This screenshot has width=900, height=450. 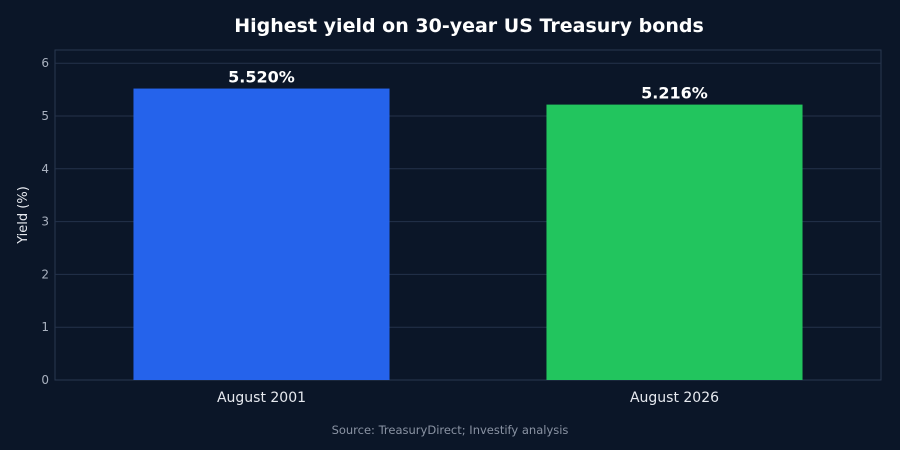 I want to click on bar-data-label: 5.216%, so click(x=674, y=93).